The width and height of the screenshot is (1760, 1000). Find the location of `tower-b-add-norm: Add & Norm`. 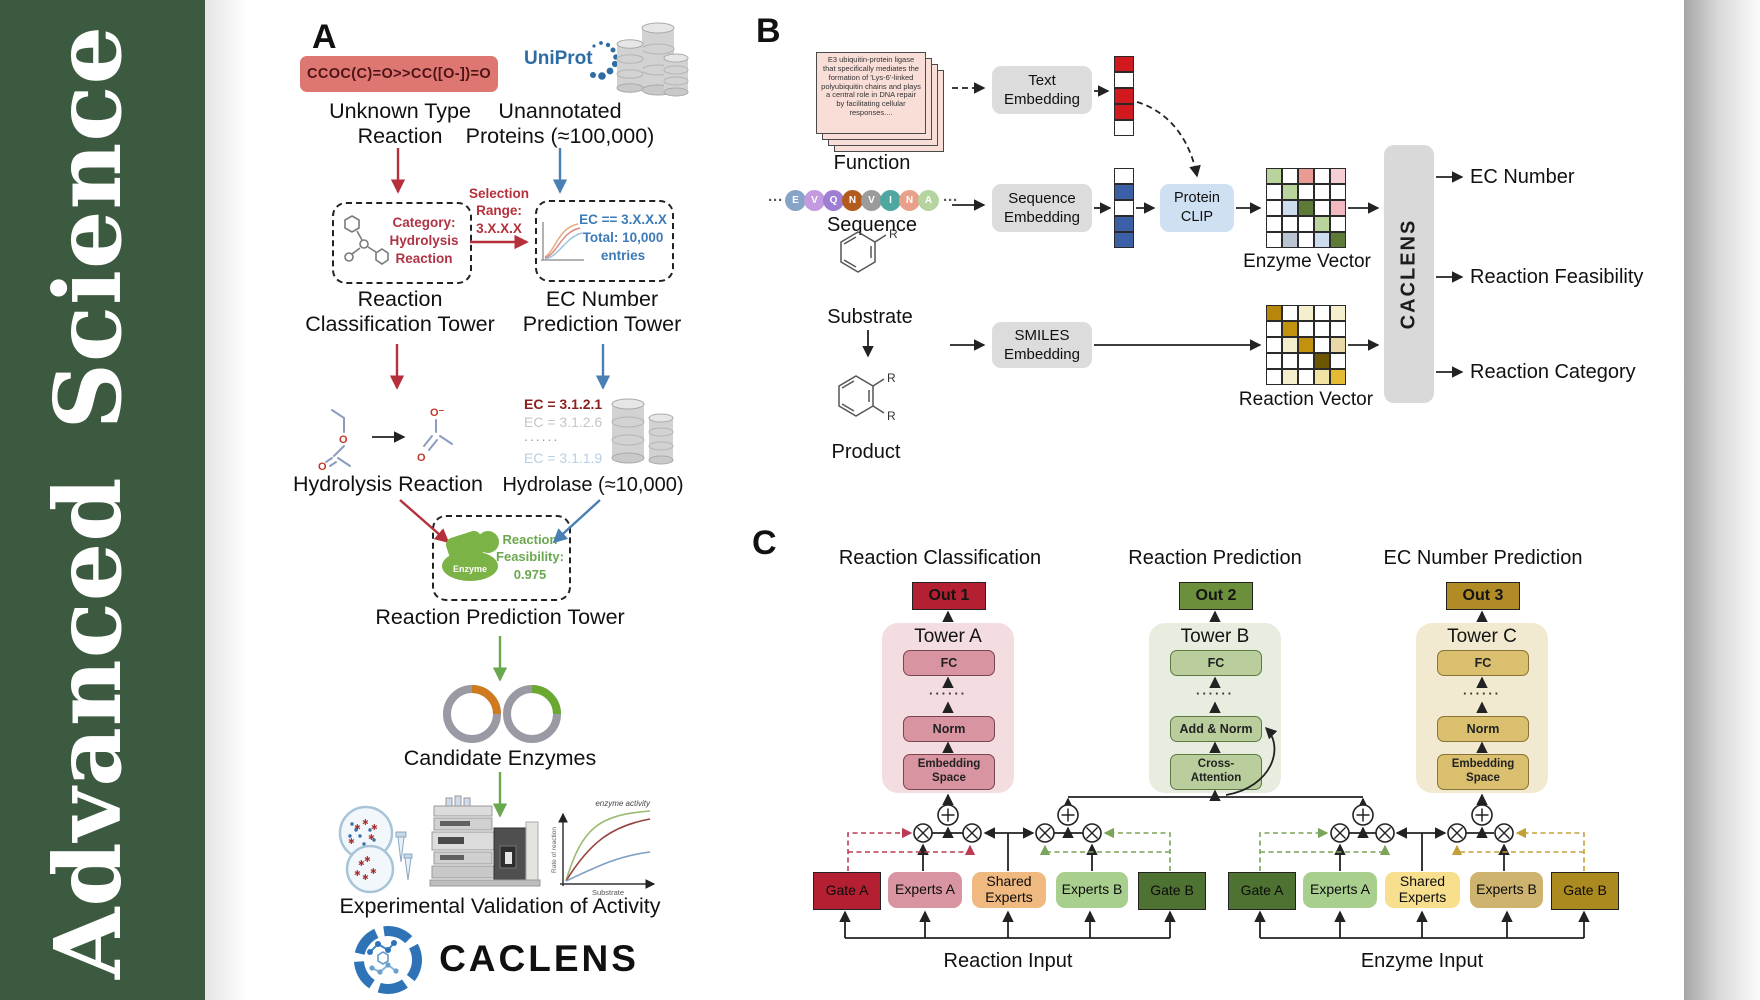

tower-b-add-norm: Add & Norm is located at coordinates (1216, 729).